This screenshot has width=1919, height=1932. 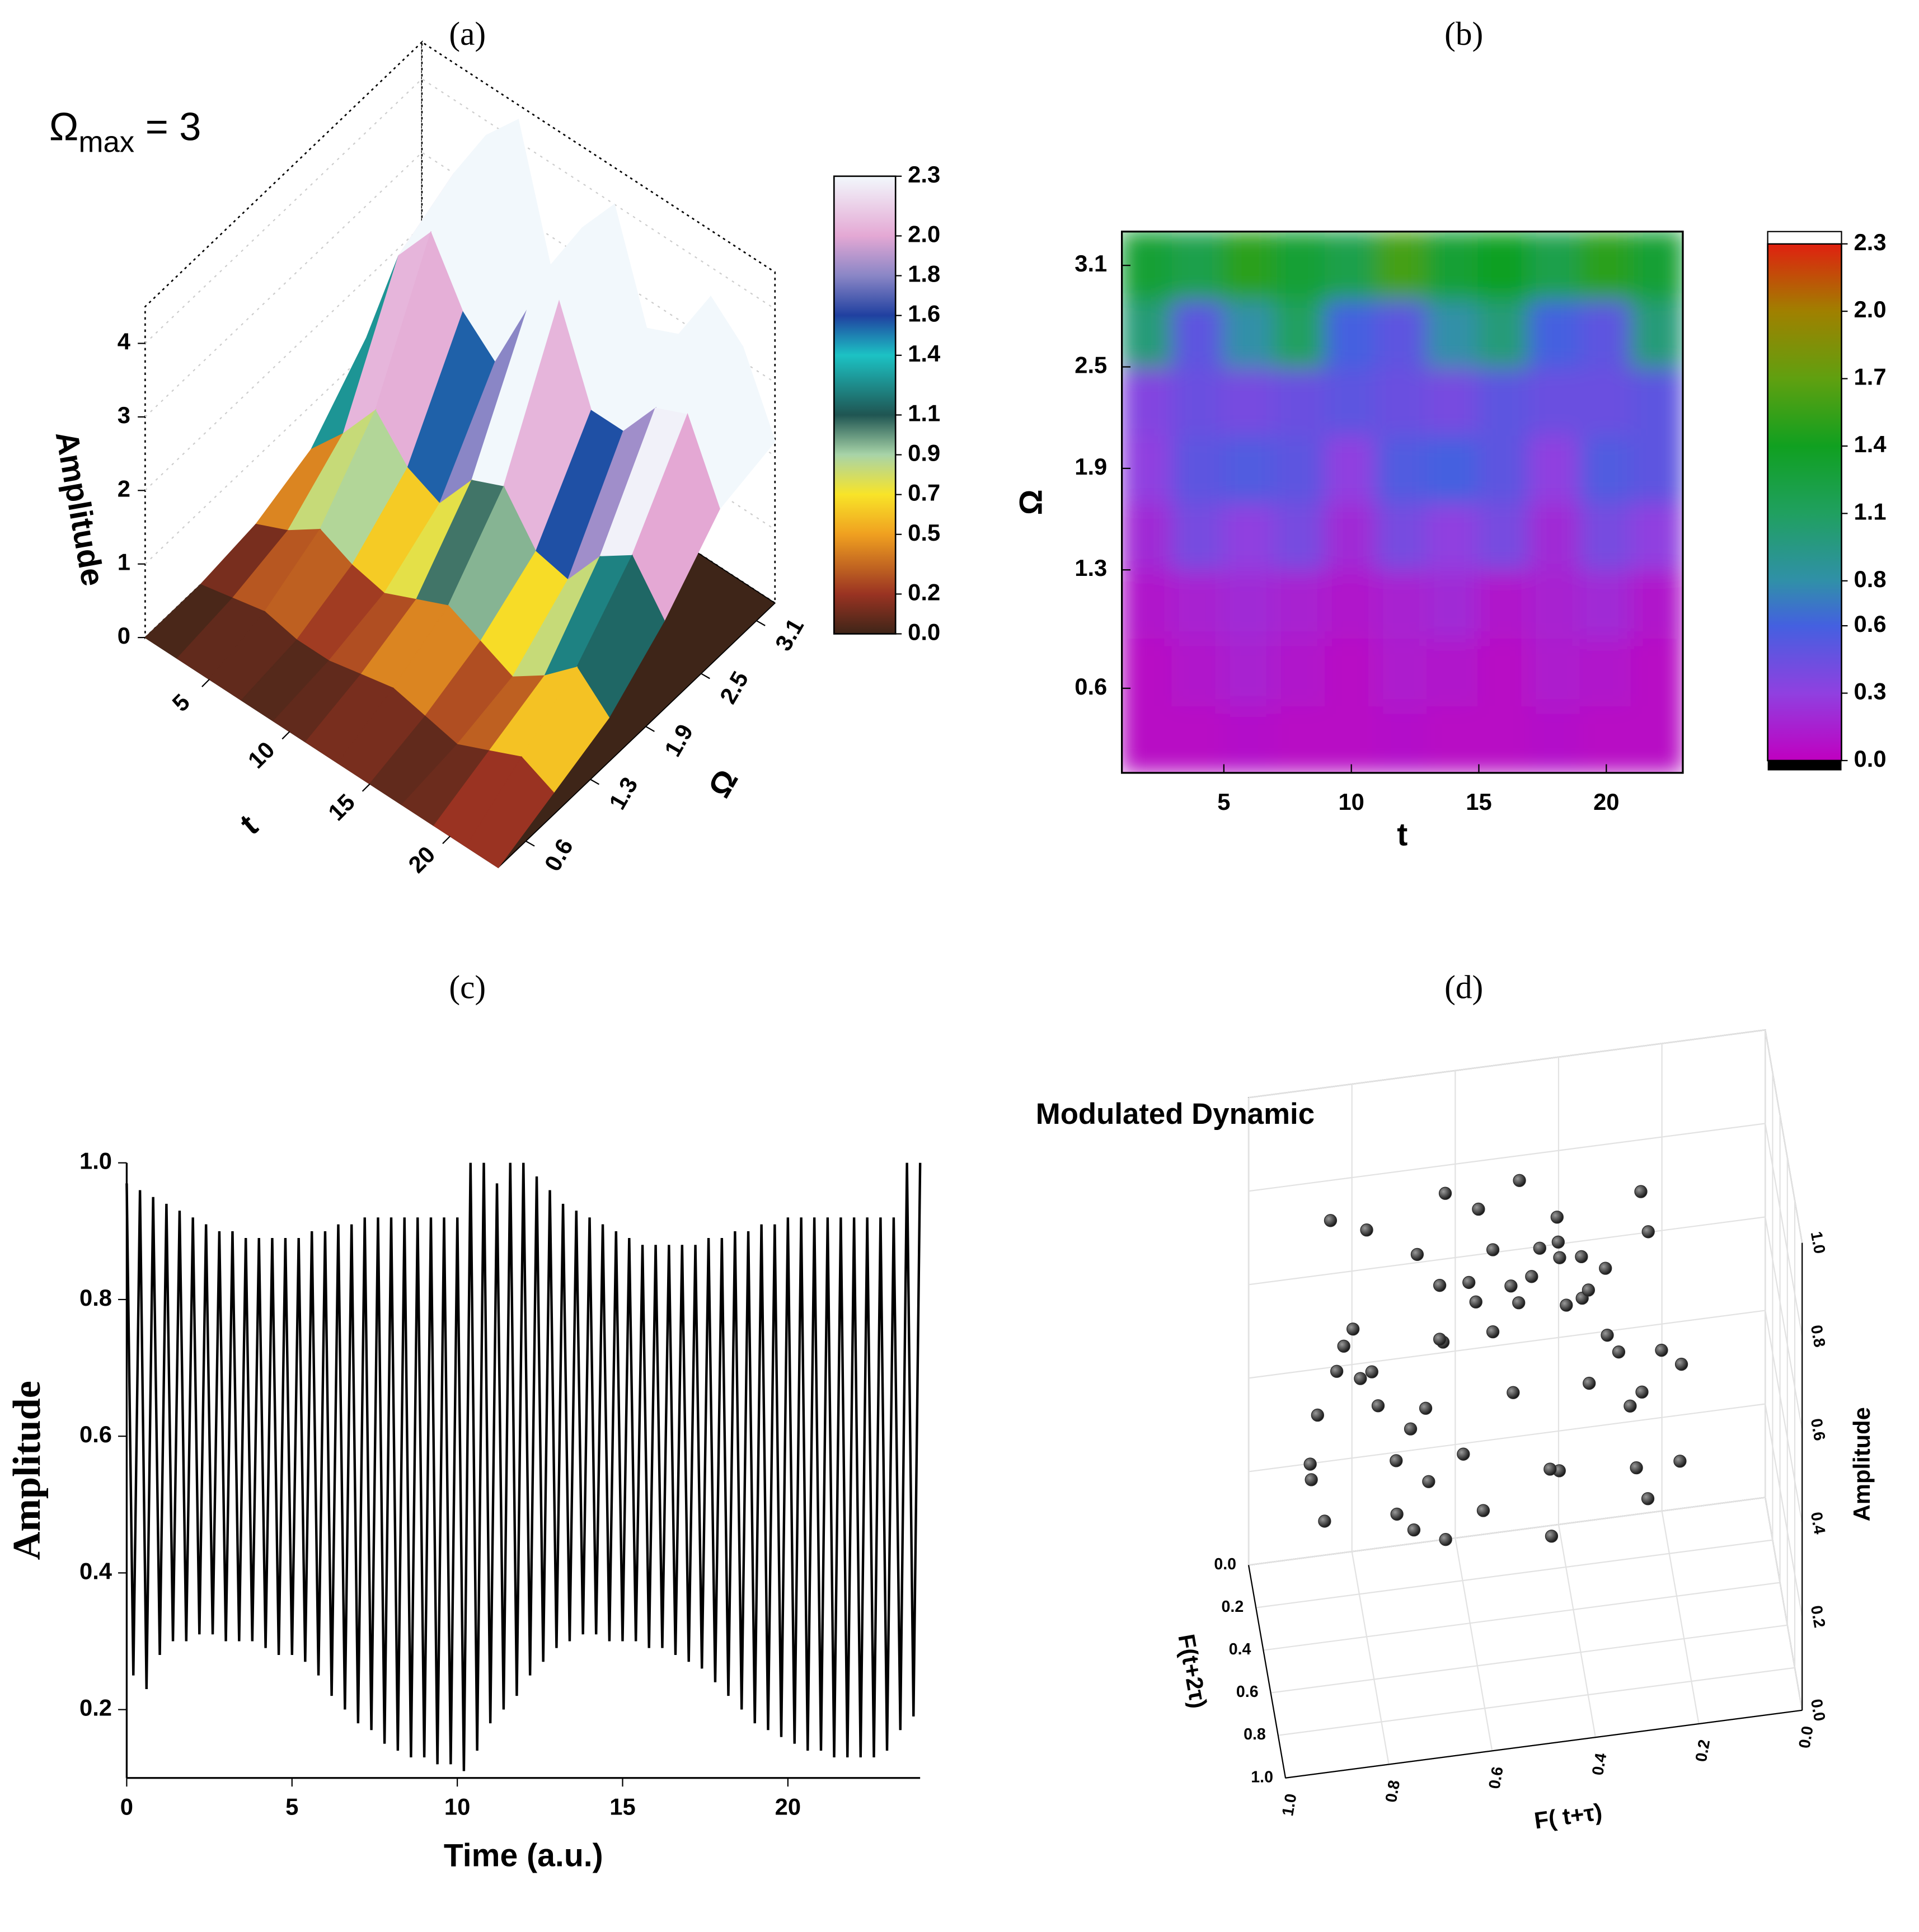 I want to click on panel-label: (a), so click(x=467, y=33).